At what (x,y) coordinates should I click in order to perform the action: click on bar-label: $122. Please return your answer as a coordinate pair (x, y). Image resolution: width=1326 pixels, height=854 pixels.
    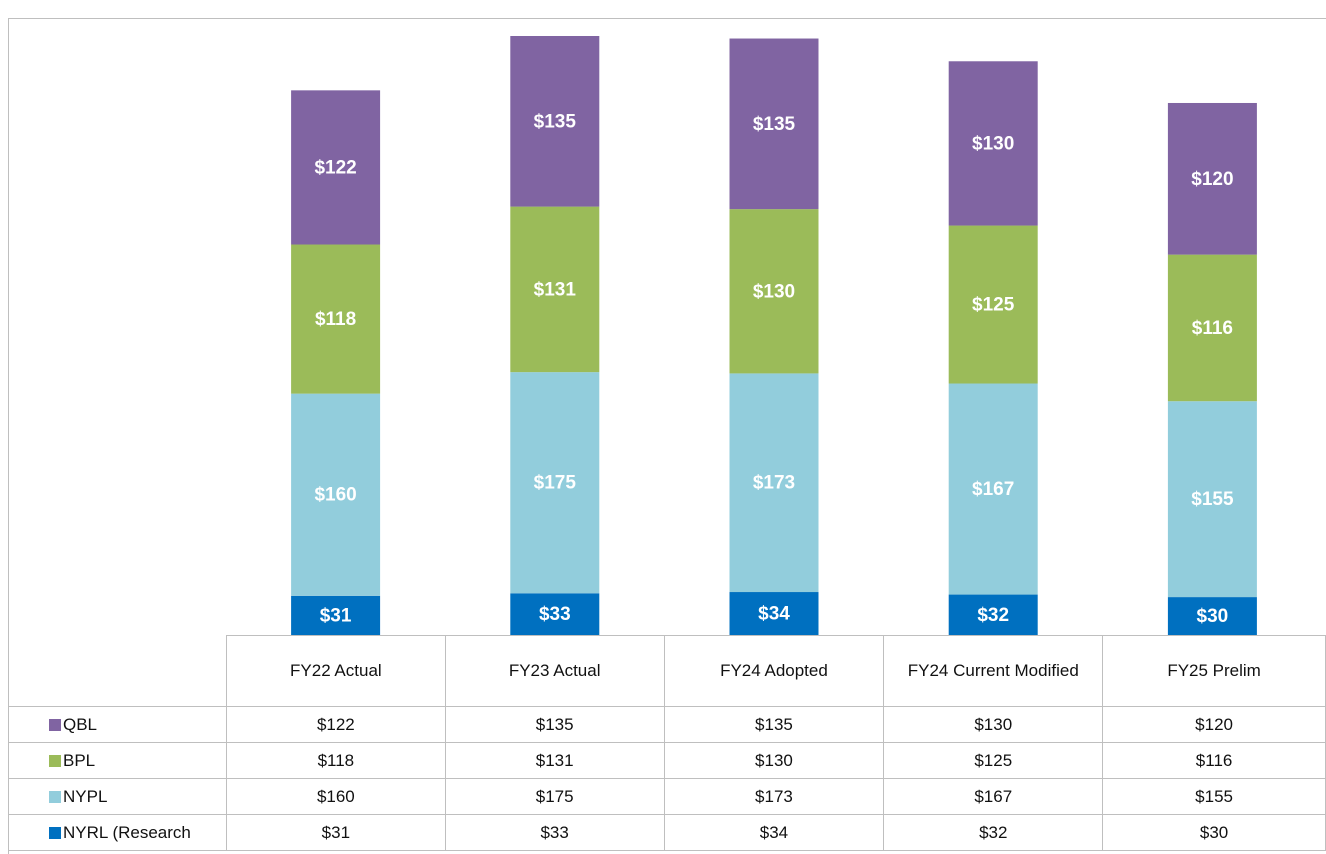
    Looking at the image, I should click on (335, 167).